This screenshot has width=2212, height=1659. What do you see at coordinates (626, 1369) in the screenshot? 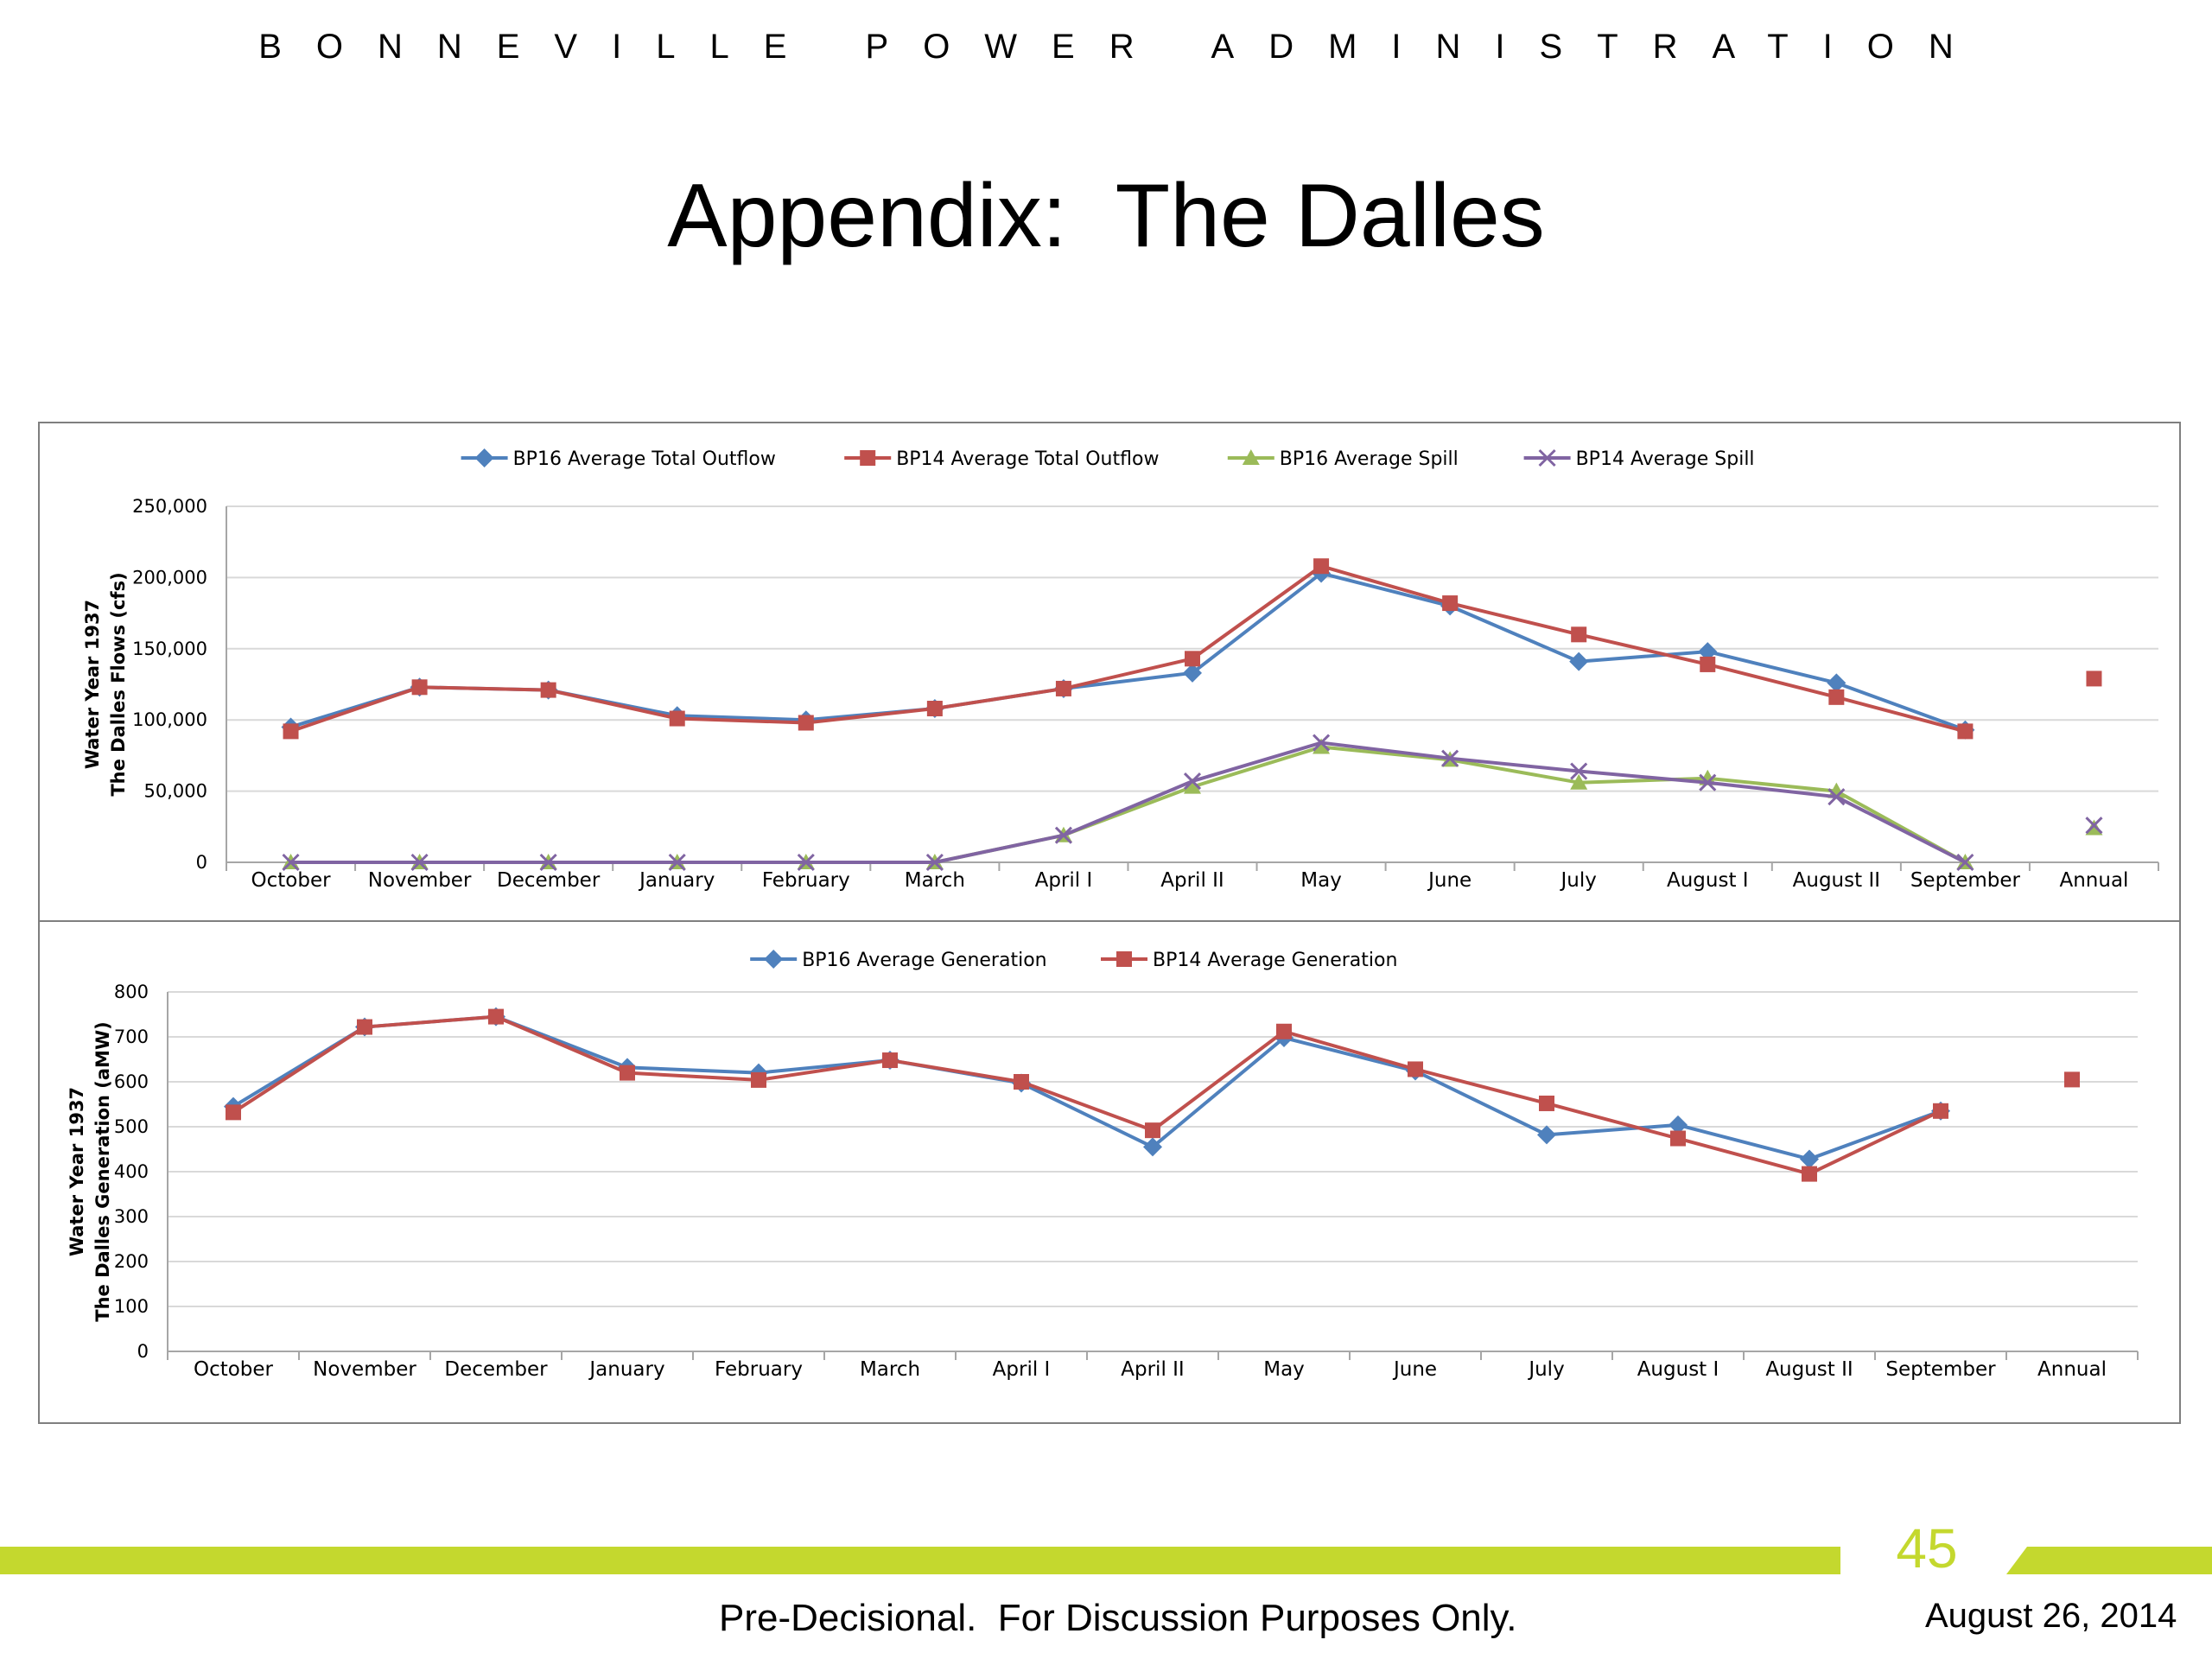
I see `x-tick-label: January` at bounding box center [626, 1369].